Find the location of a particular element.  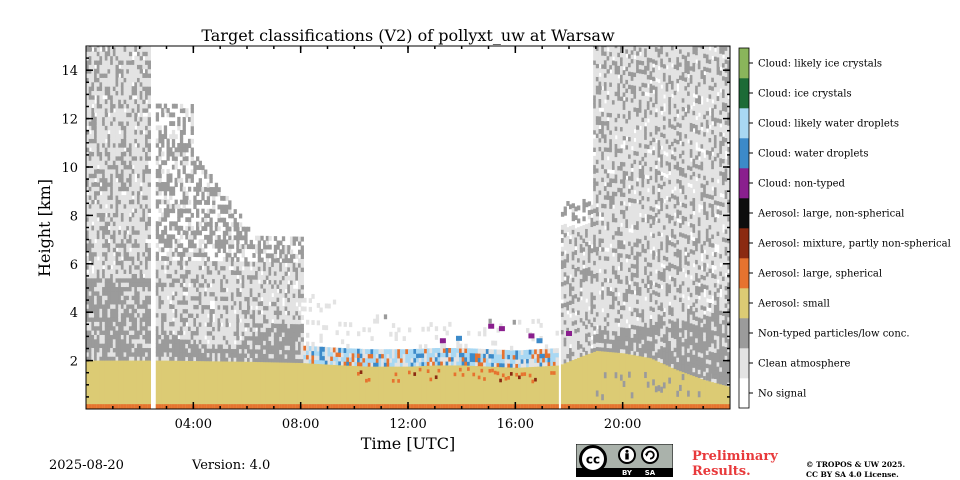

colorbar-label: Clean atmosphere is located at coordinates (804, 364).